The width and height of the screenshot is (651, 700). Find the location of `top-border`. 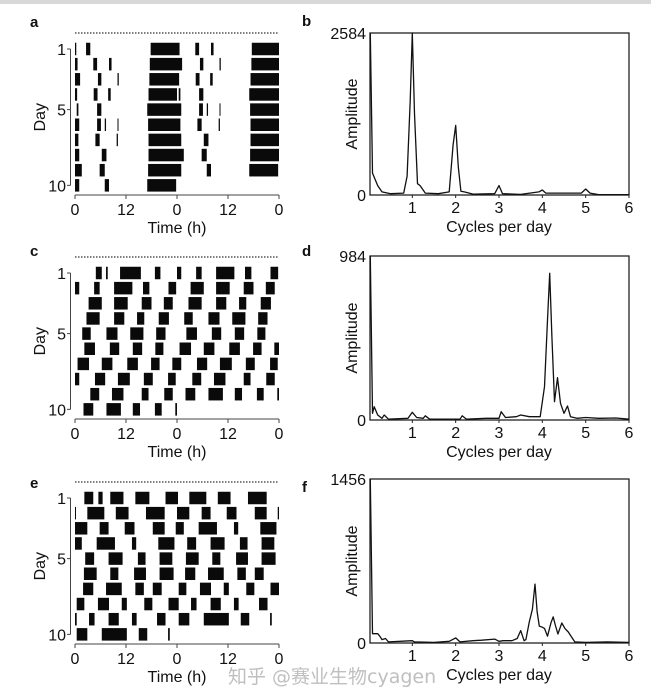

top-border is located at coordinates (325, 2).